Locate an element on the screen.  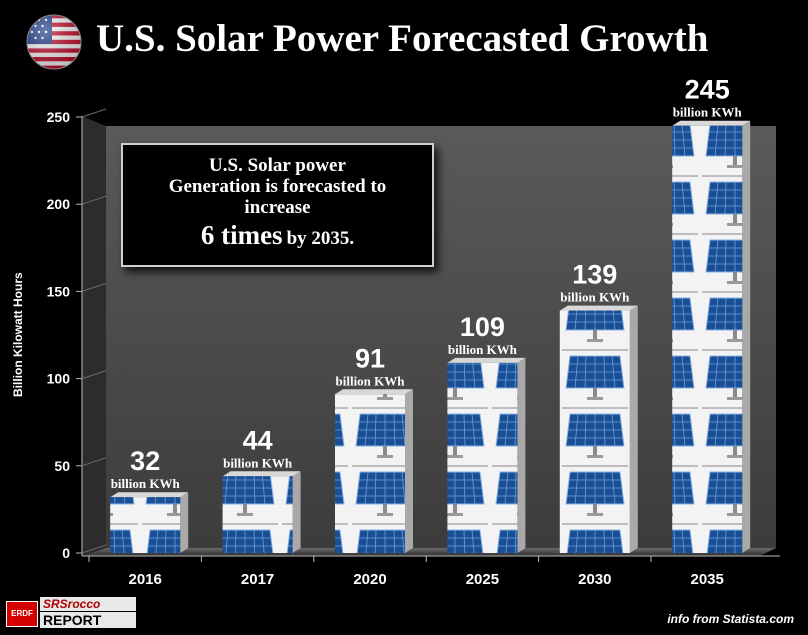
x-tick-label: 2020 is located at coordinates (369, 579).